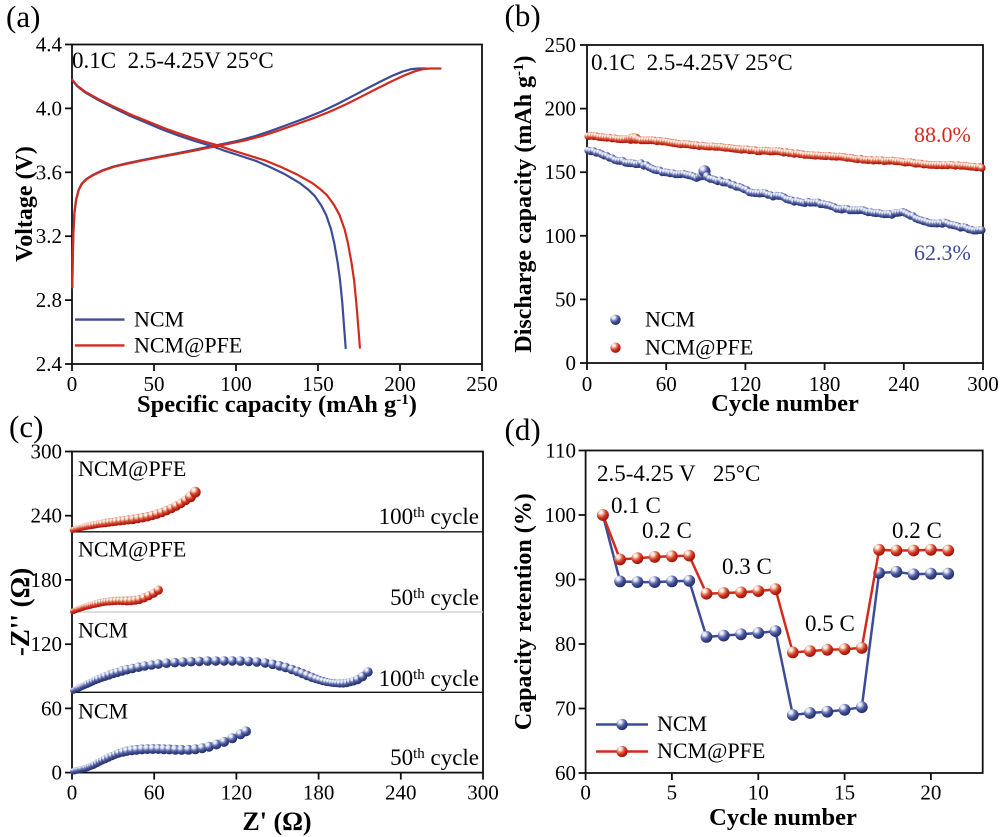  What do you see at coordinates (830, 623) in the screenshot?
I see `svg-text: 0.5 C` at bounding box center [830, 623].